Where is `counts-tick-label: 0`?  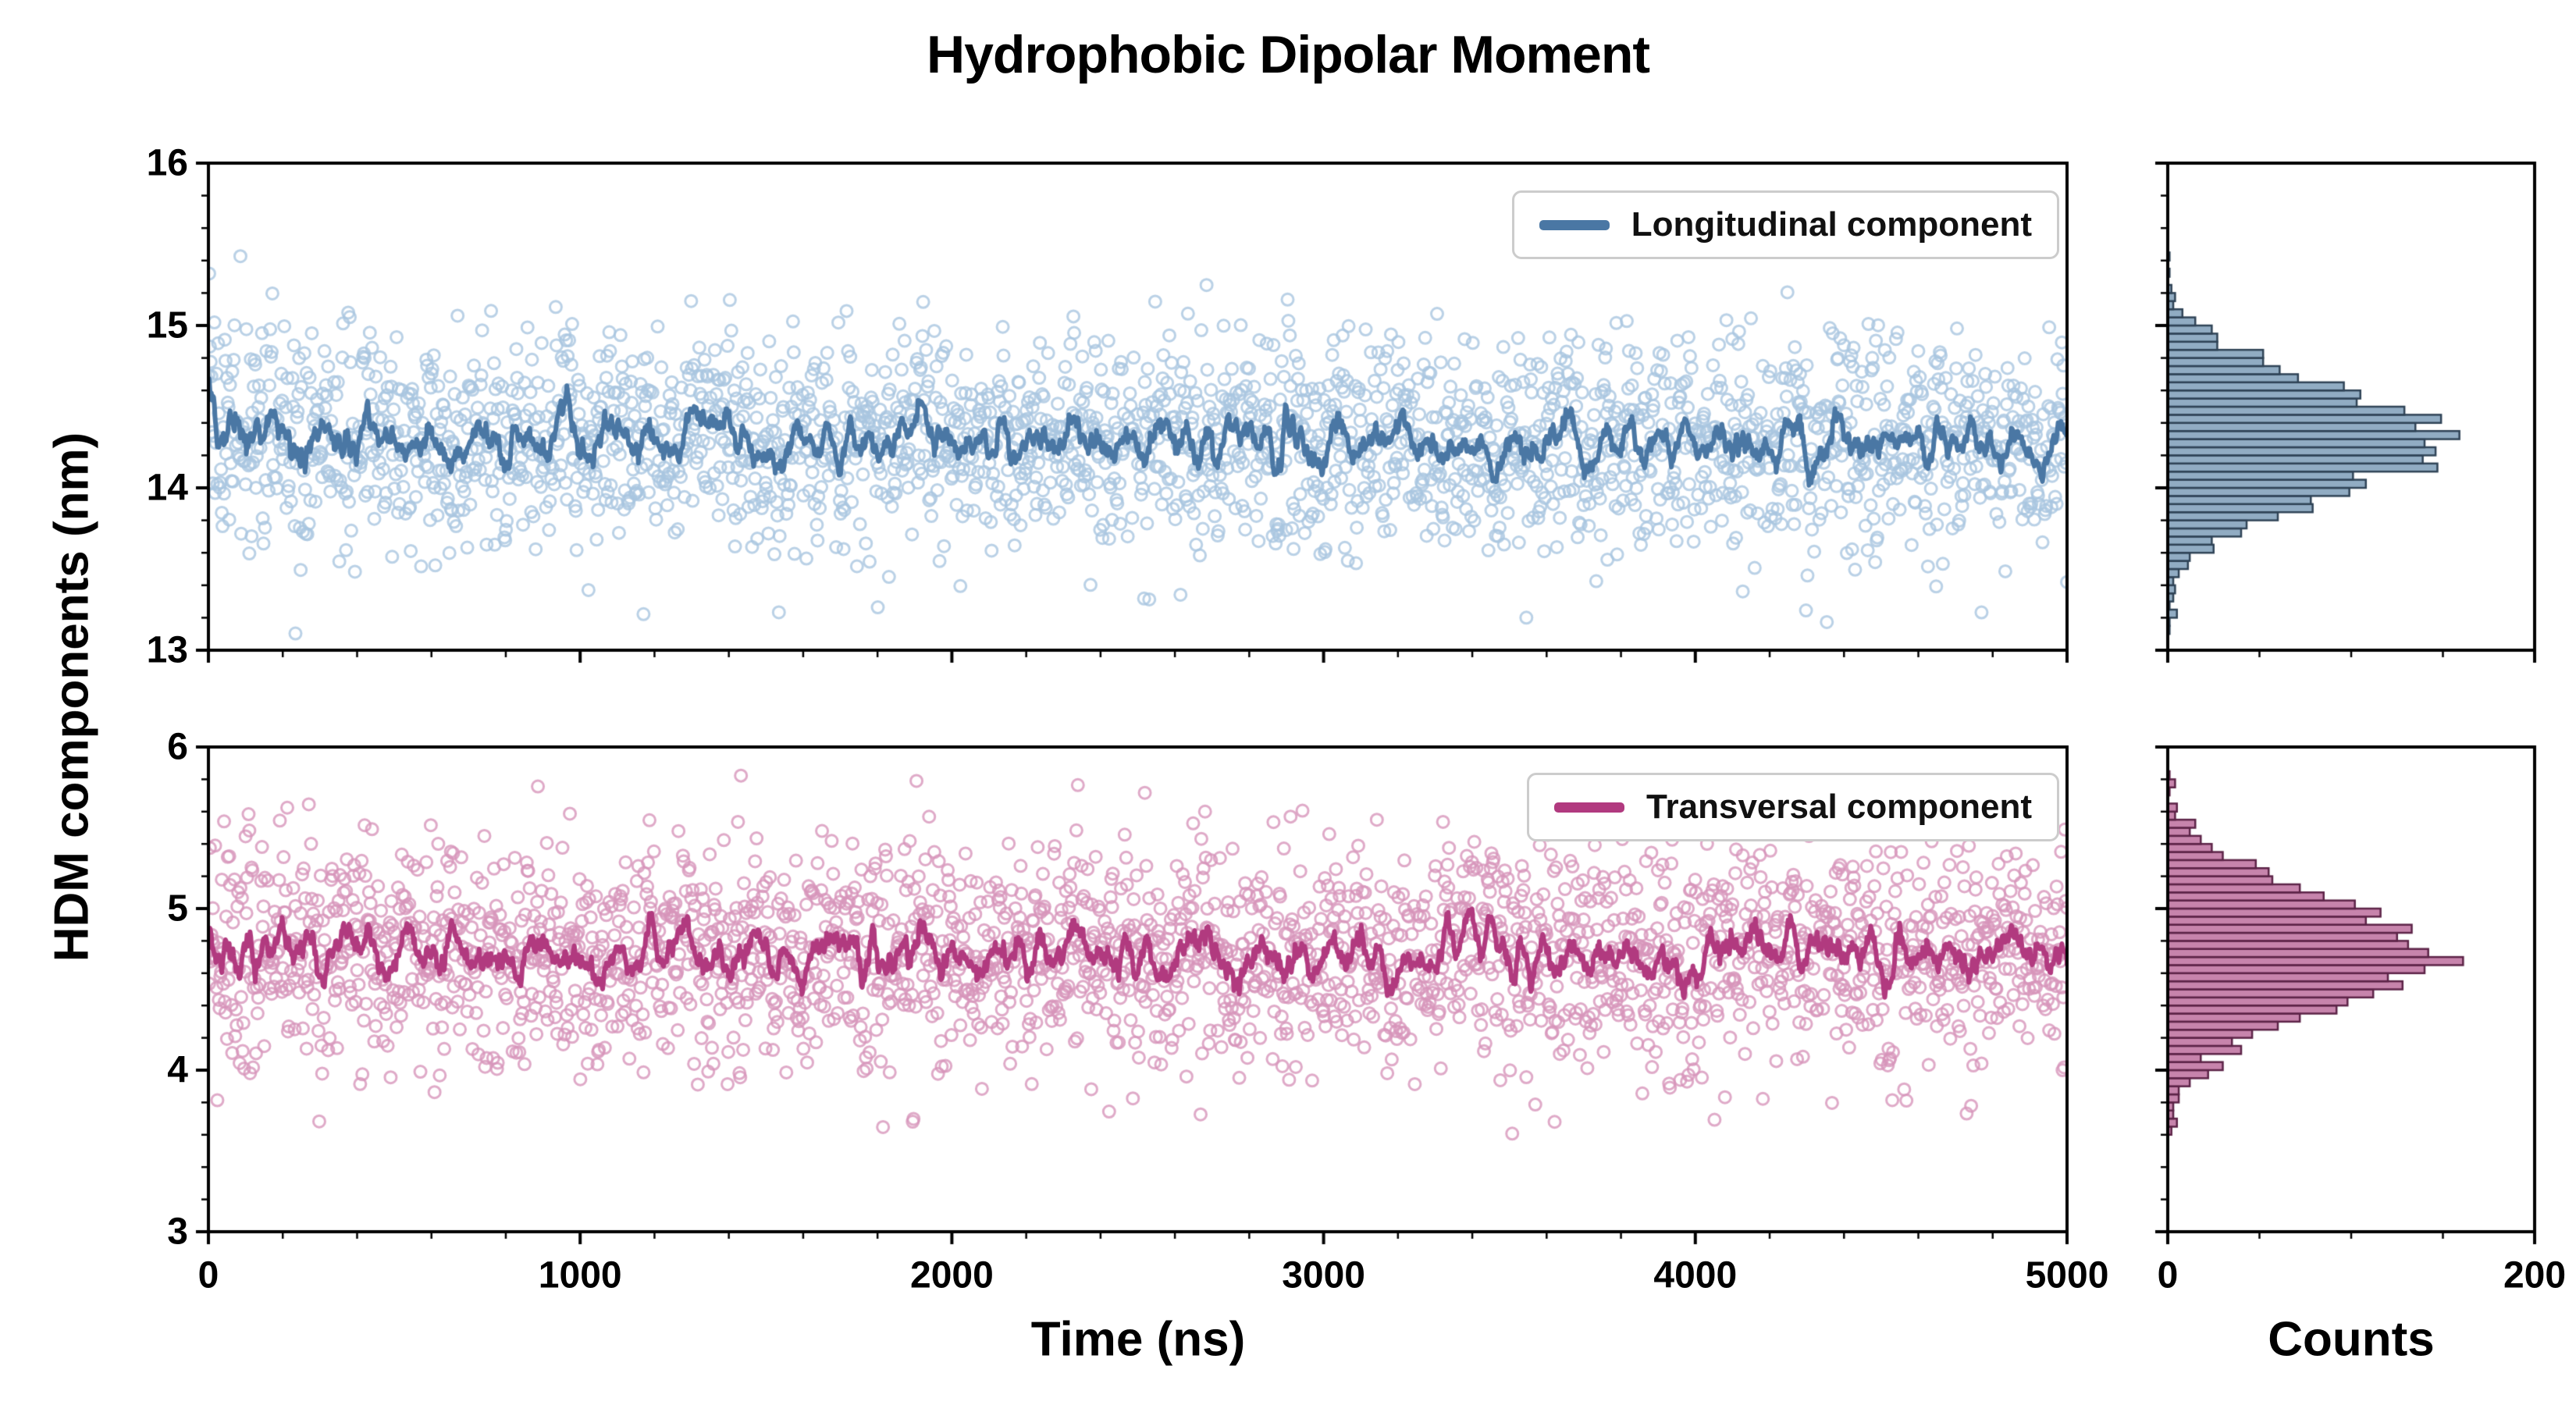
counts-tick-label: 0 is located at coordinates (2168, 1276).